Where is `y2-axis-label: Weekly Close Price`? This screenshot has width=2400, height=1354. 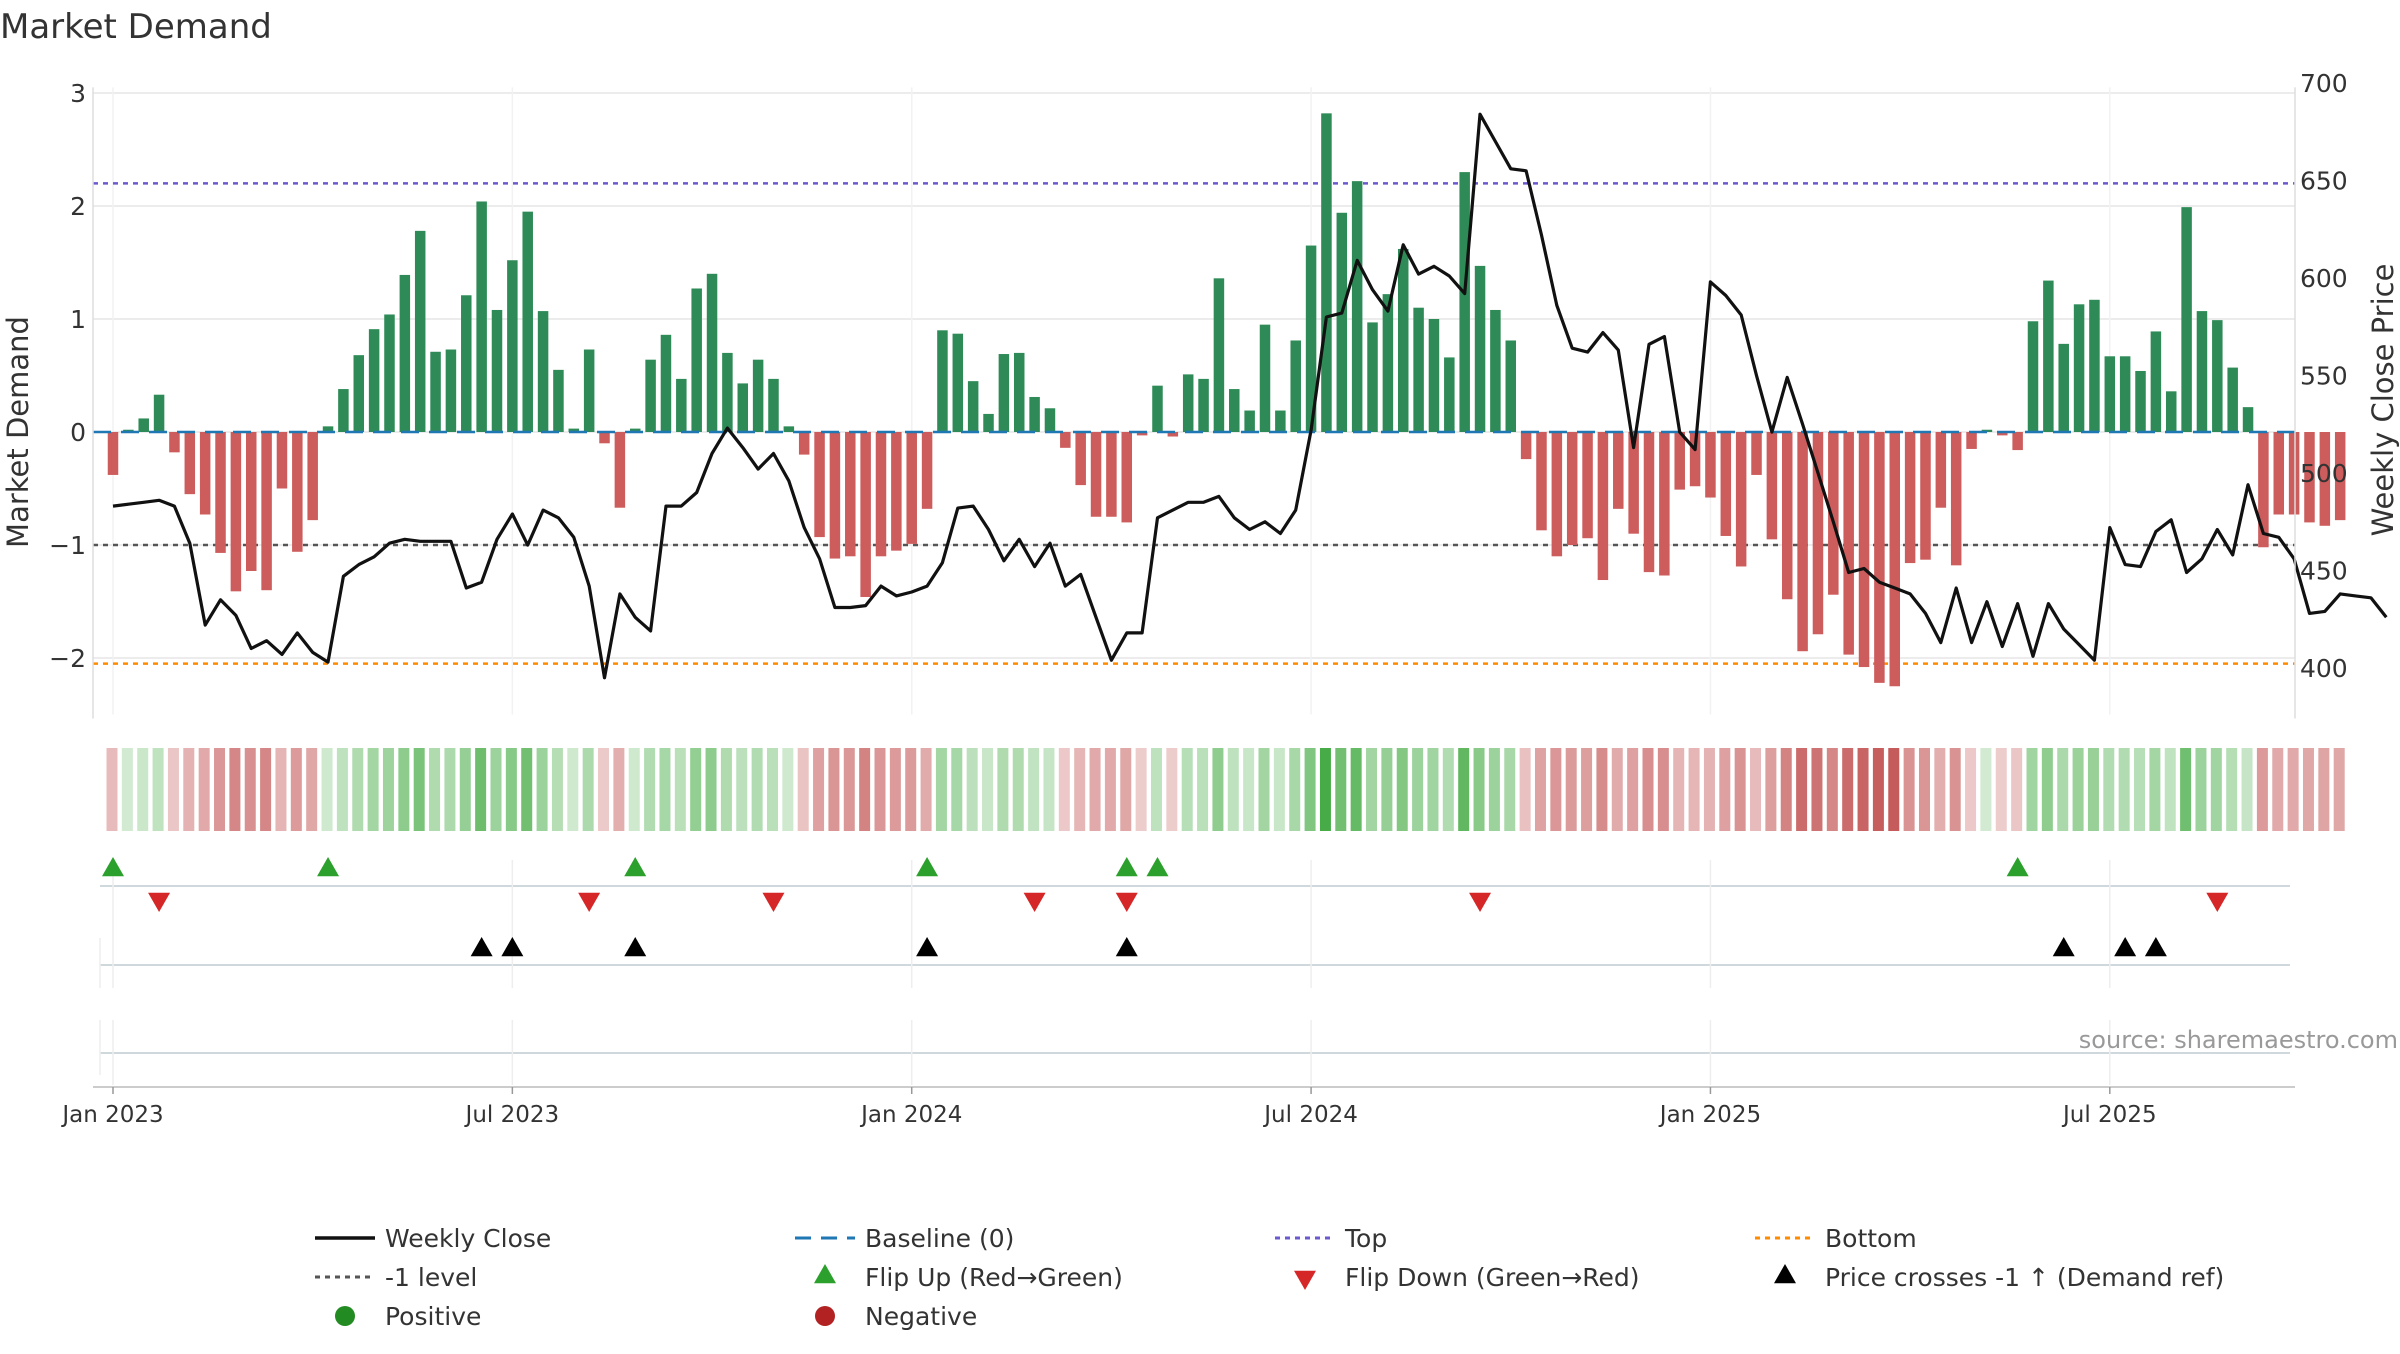
y2-axis-label: Weekly Close Price is located at coordinates (2383, 400).